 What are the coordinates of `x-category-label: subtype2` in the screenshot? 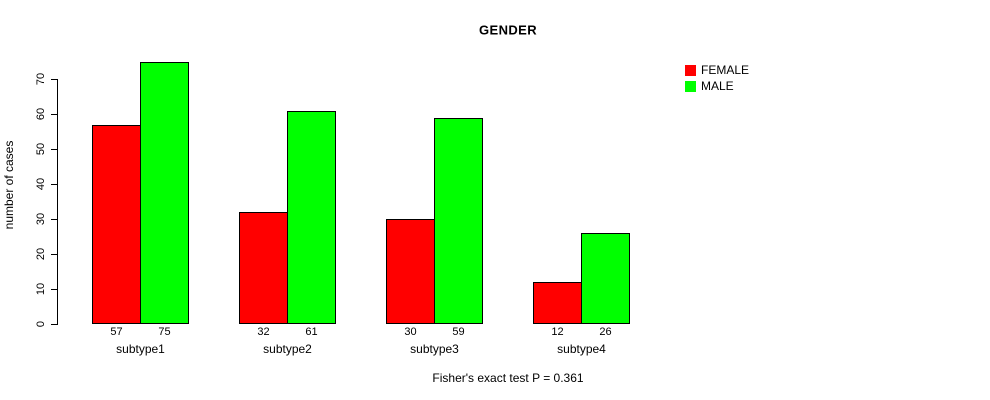 It's located at (287, 349).